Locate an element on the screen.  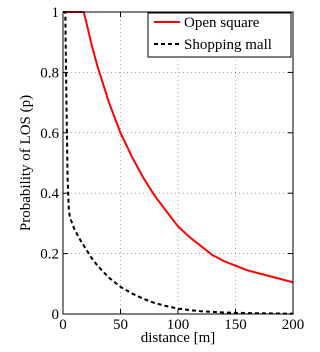
x-axis-title: distance [m] is located at coordinates (178, 338).